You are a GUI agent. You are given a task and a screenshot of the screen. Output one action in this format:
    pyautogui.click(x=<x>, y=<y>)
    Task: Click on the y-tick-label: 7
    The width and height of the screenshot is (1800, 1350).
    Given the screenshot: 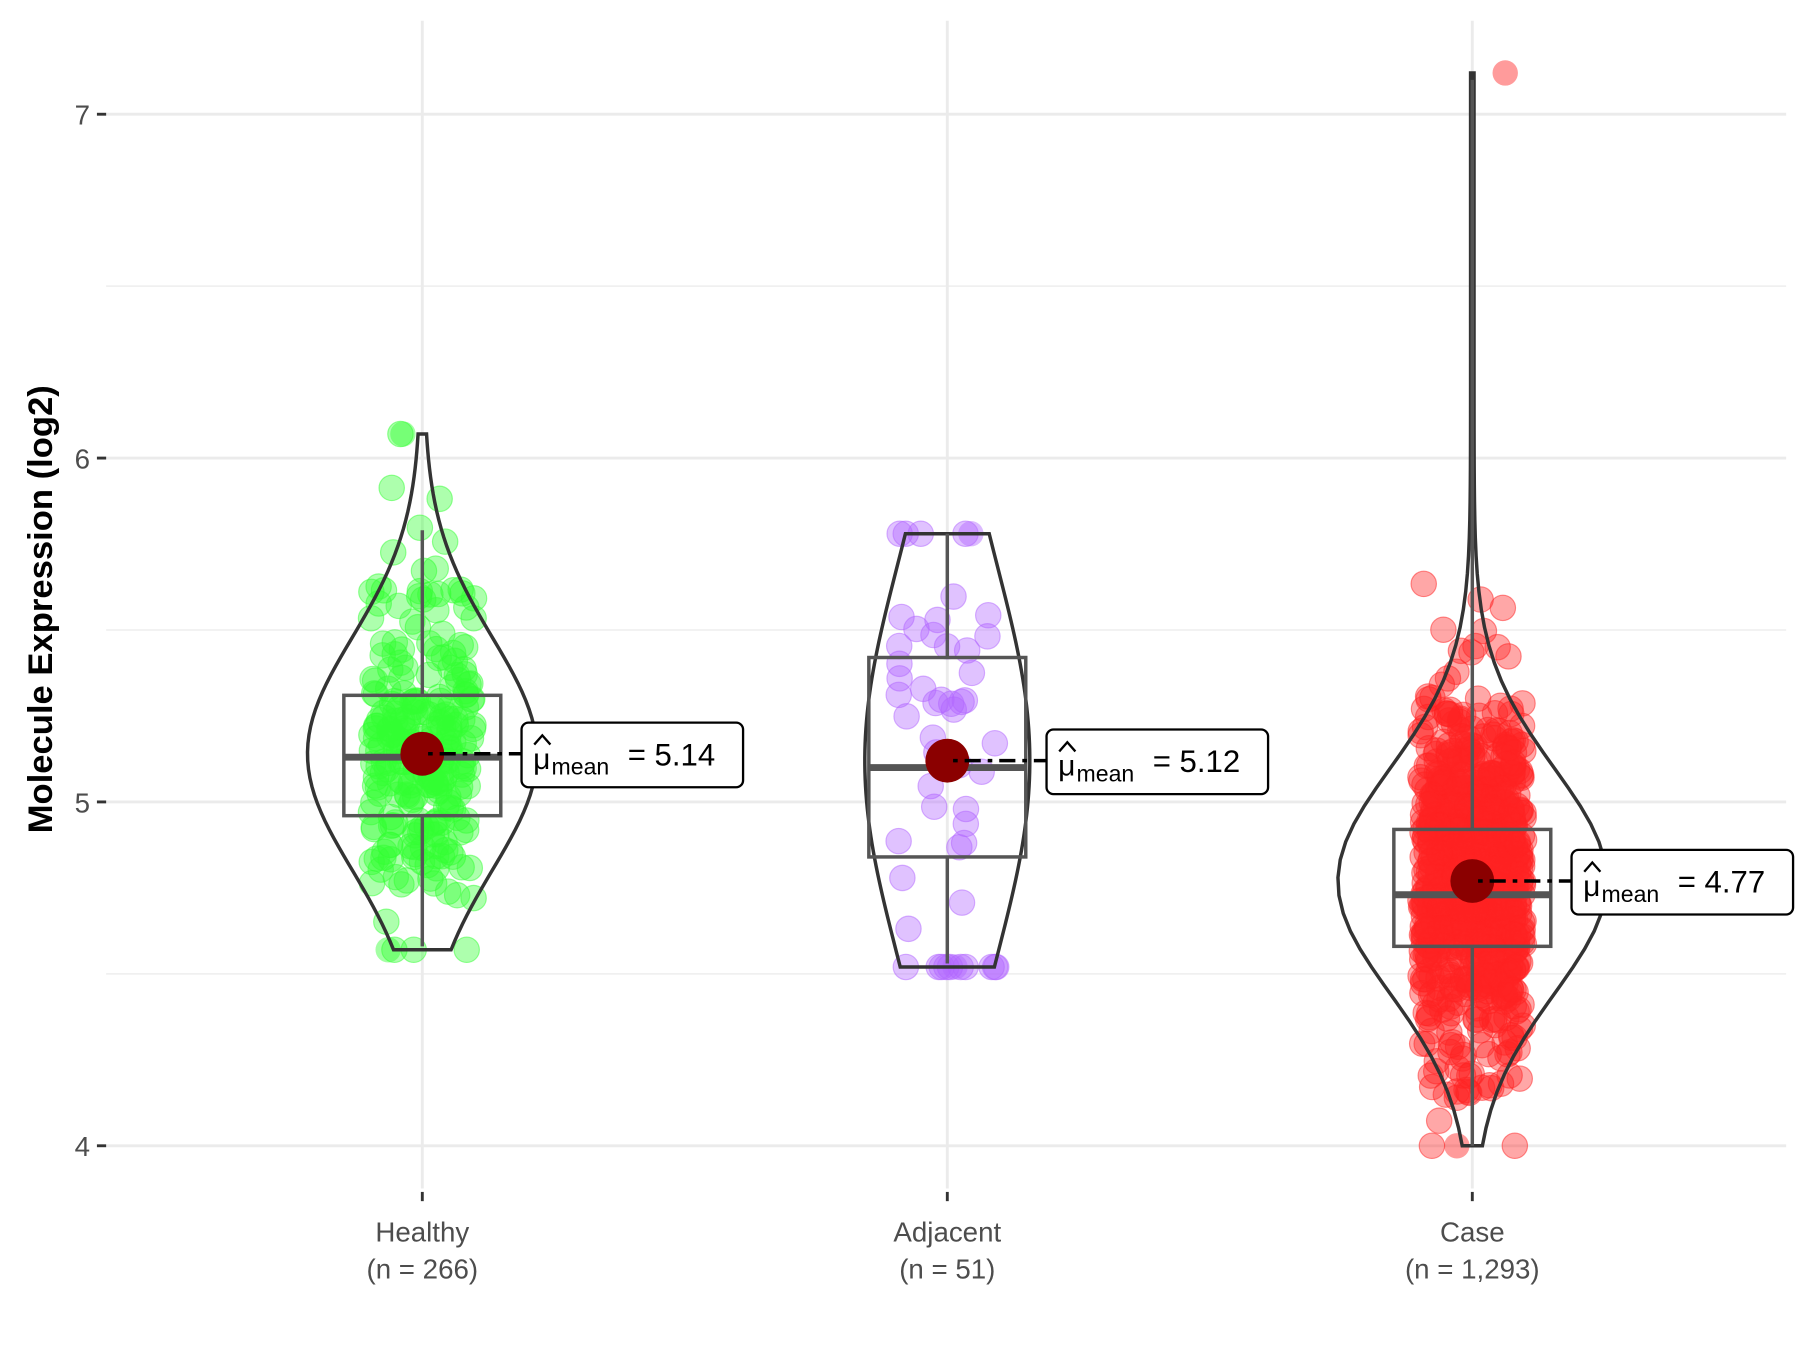 What is the action you would take?
    pyautogui.click(x=82, y=115)
    